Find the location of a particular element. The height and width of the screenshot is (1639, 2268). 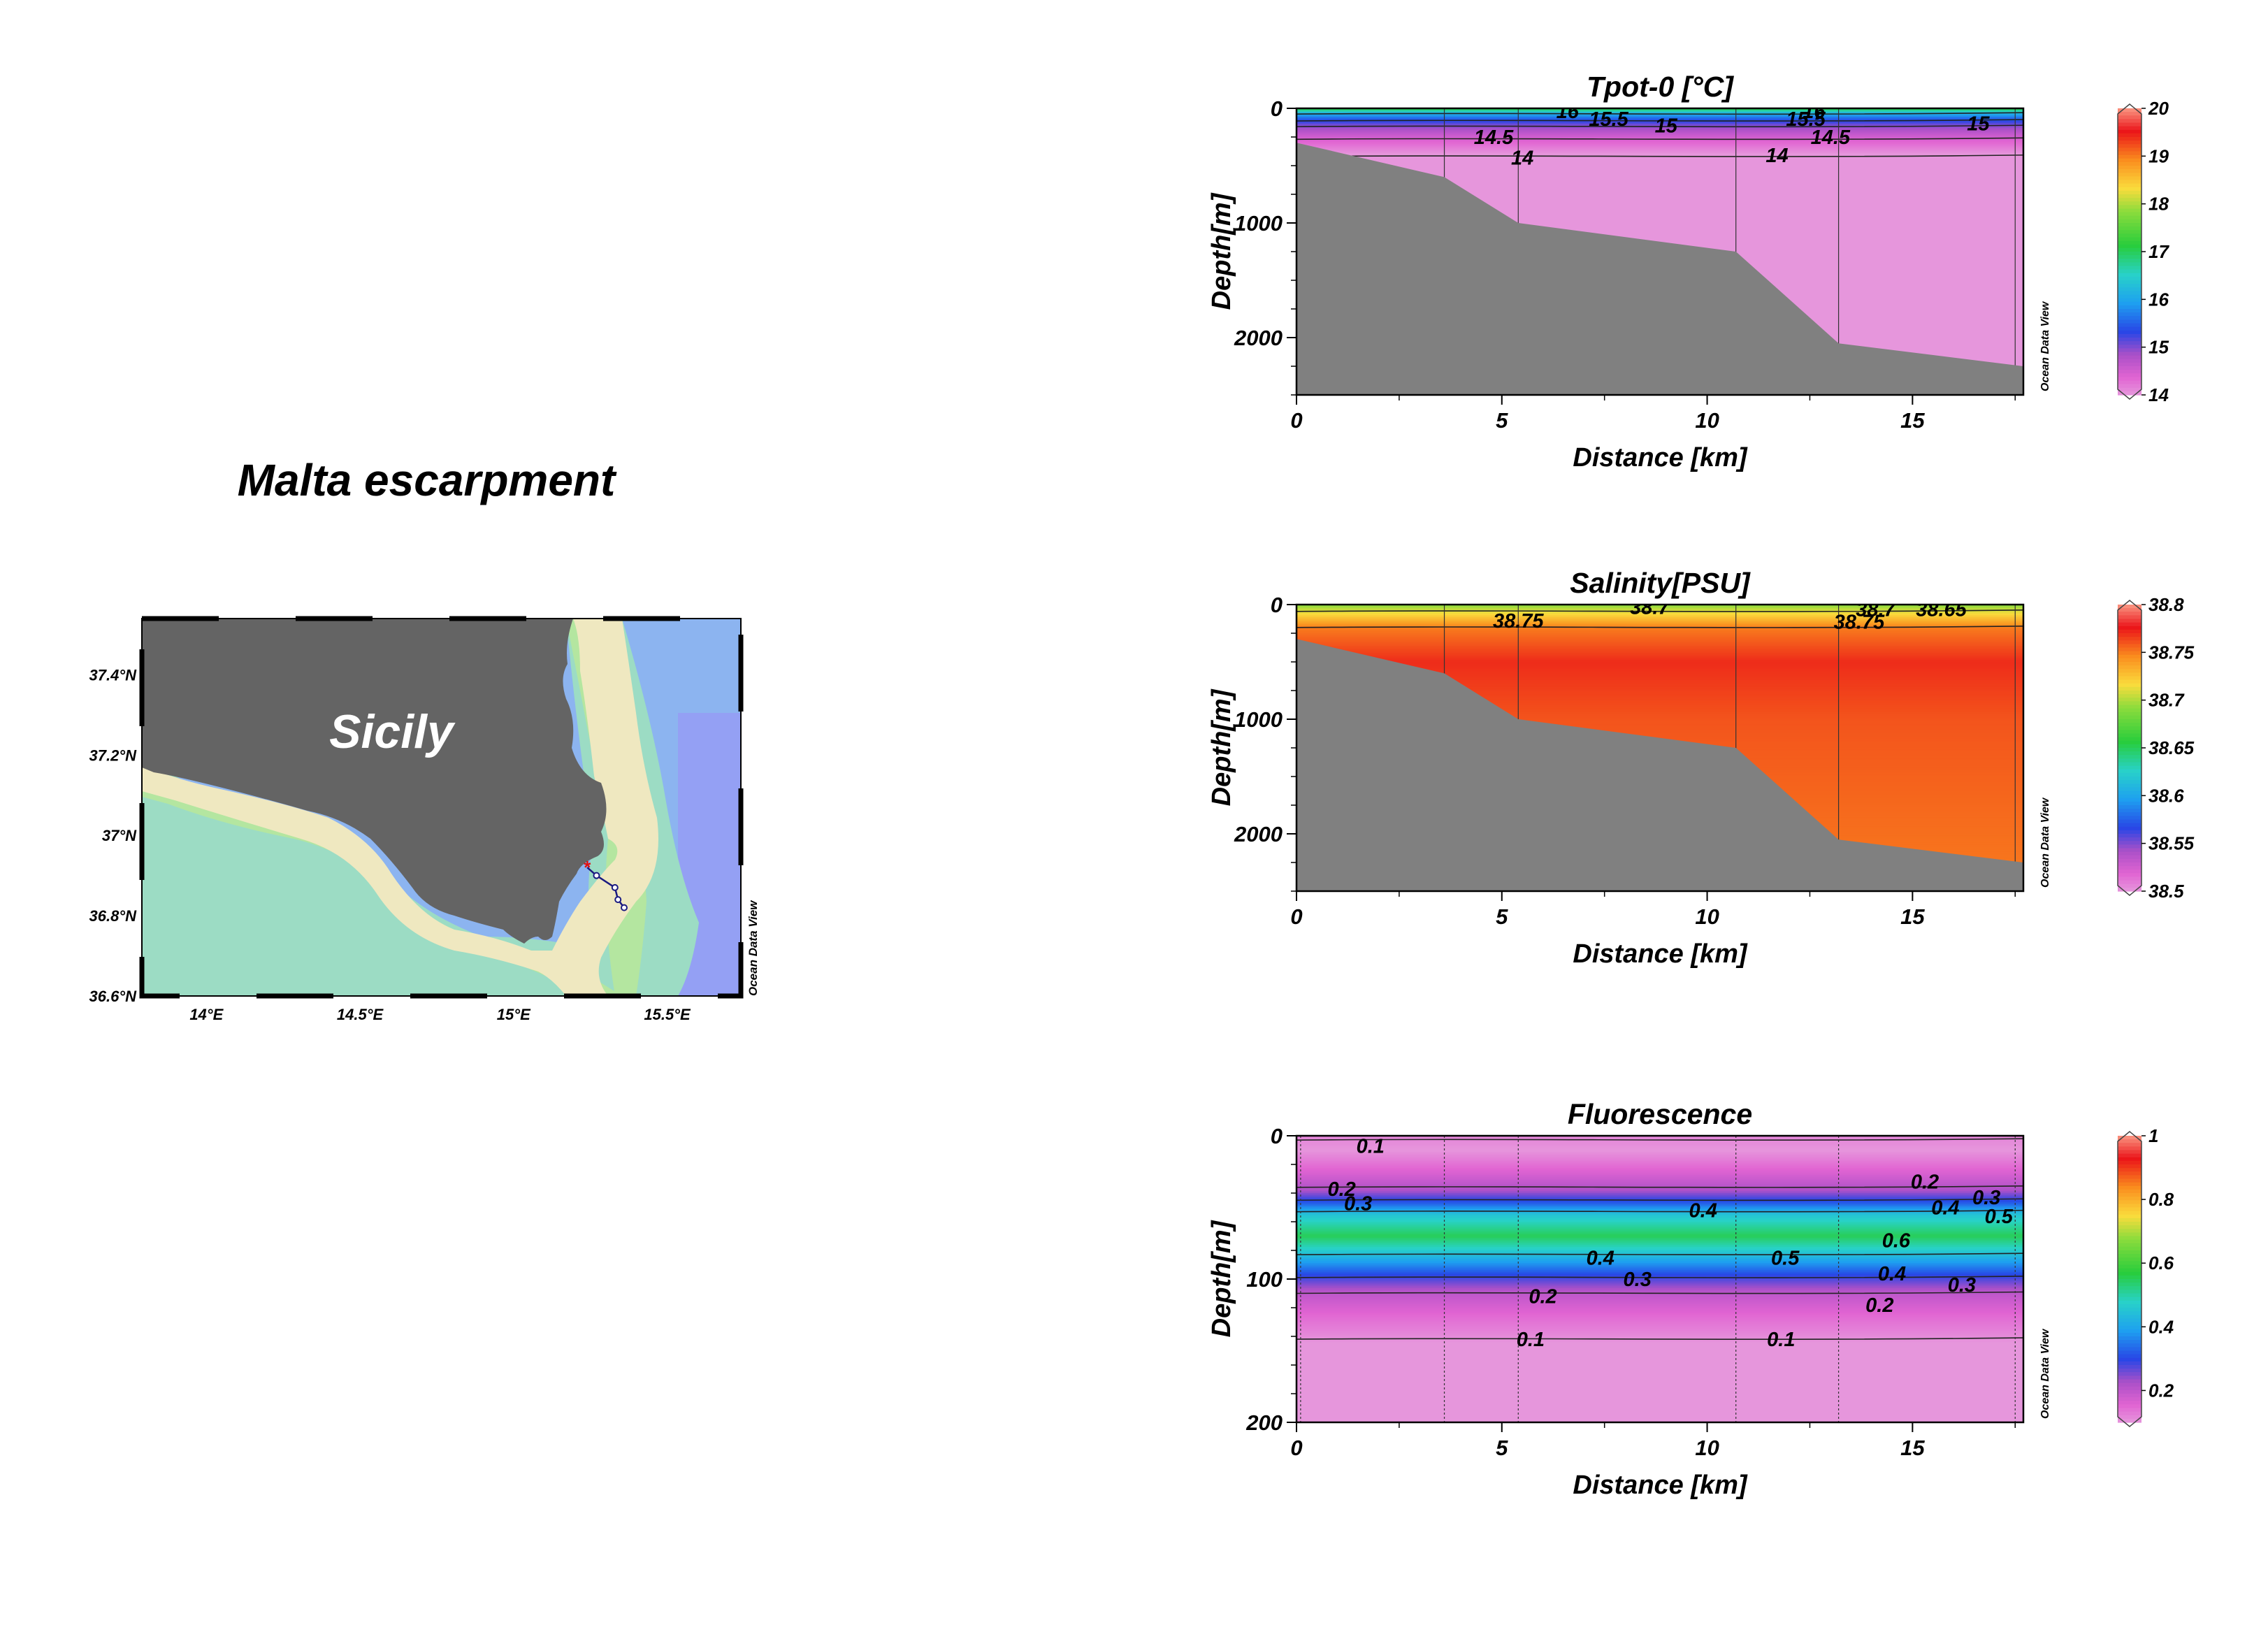

contour-label: 0.2 is located at coordinates (1925, 1182).